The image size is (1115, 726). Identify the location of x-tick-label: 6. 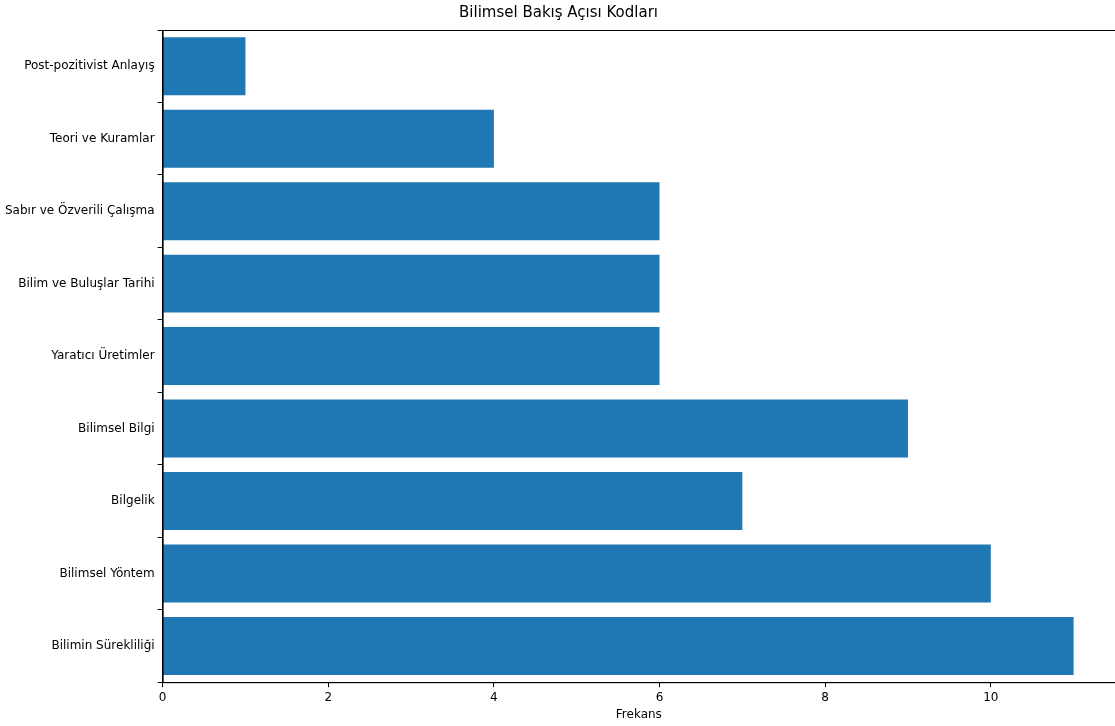
(659, 696).